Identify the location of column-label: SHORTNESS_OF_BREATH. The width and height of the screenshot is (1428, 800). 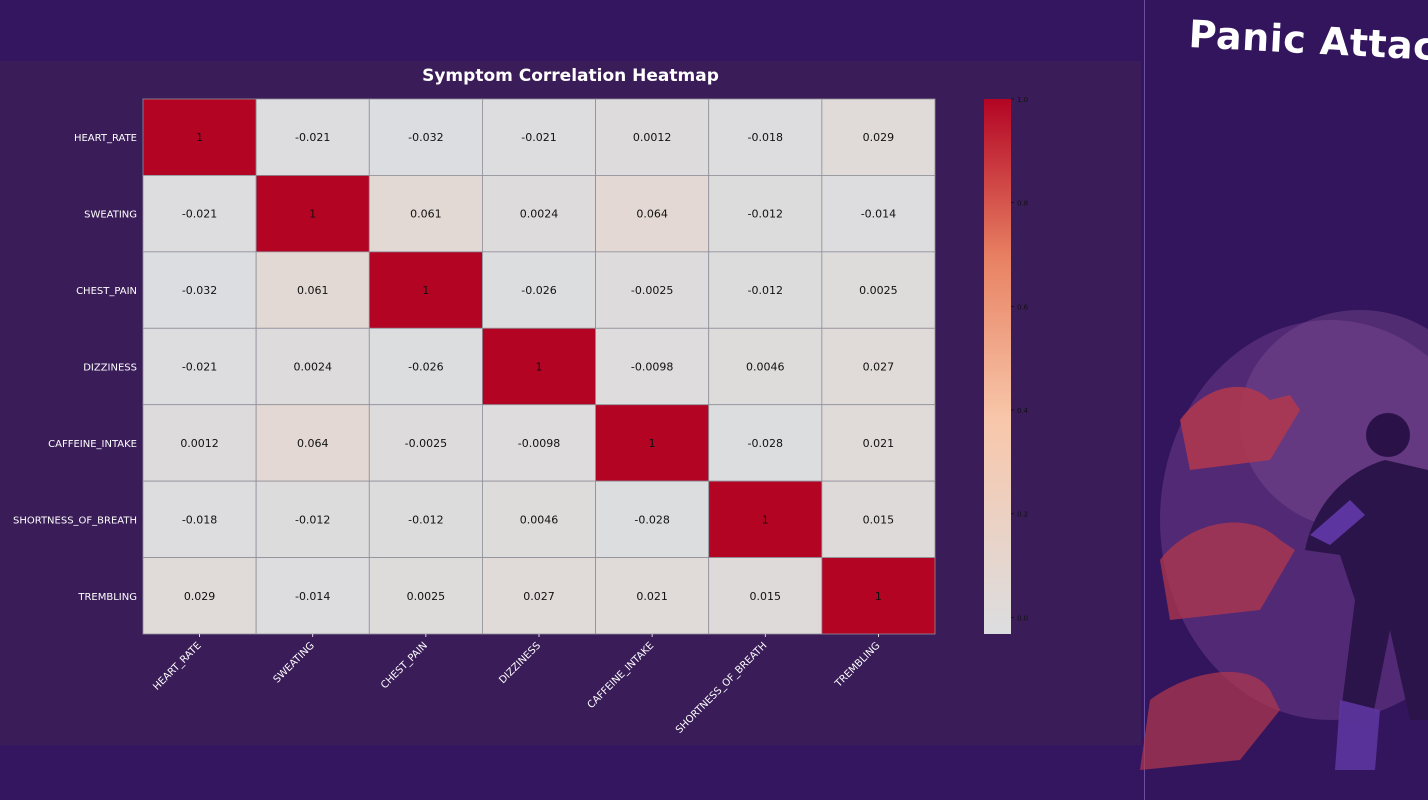
(721, 687).